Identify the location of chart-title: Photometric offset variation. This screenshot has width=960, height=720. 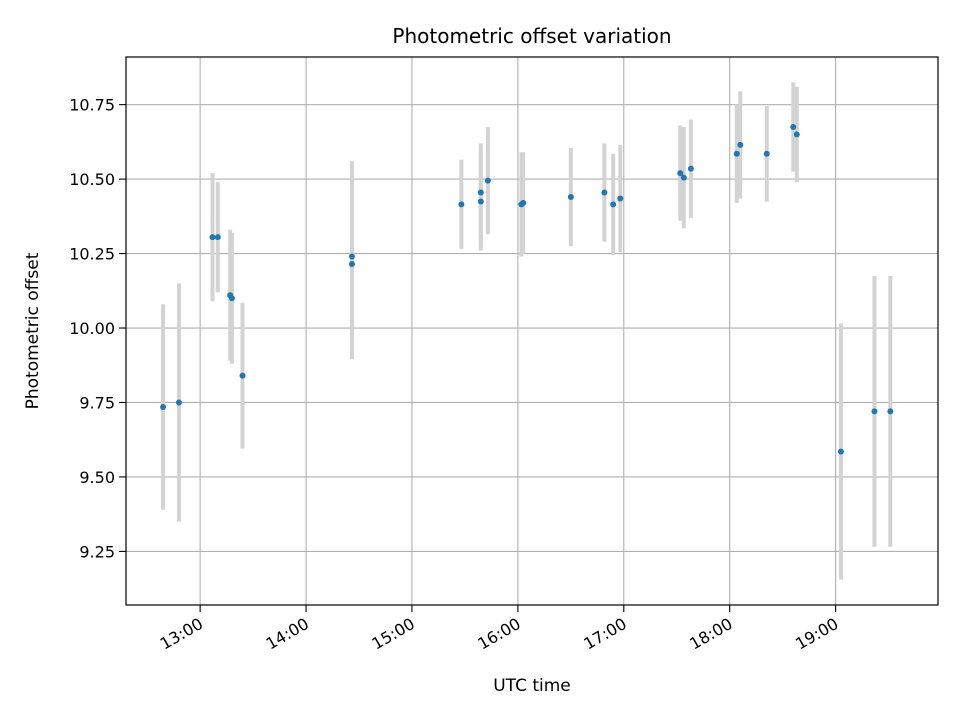
(531, 36).